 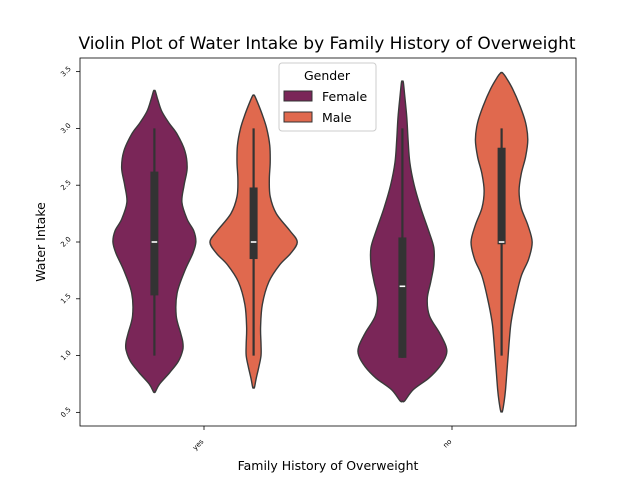 What do you see at coordinates (298, 96) in the screenshot?
I see `legend-swatch-female` at bounding box center [298, 96].